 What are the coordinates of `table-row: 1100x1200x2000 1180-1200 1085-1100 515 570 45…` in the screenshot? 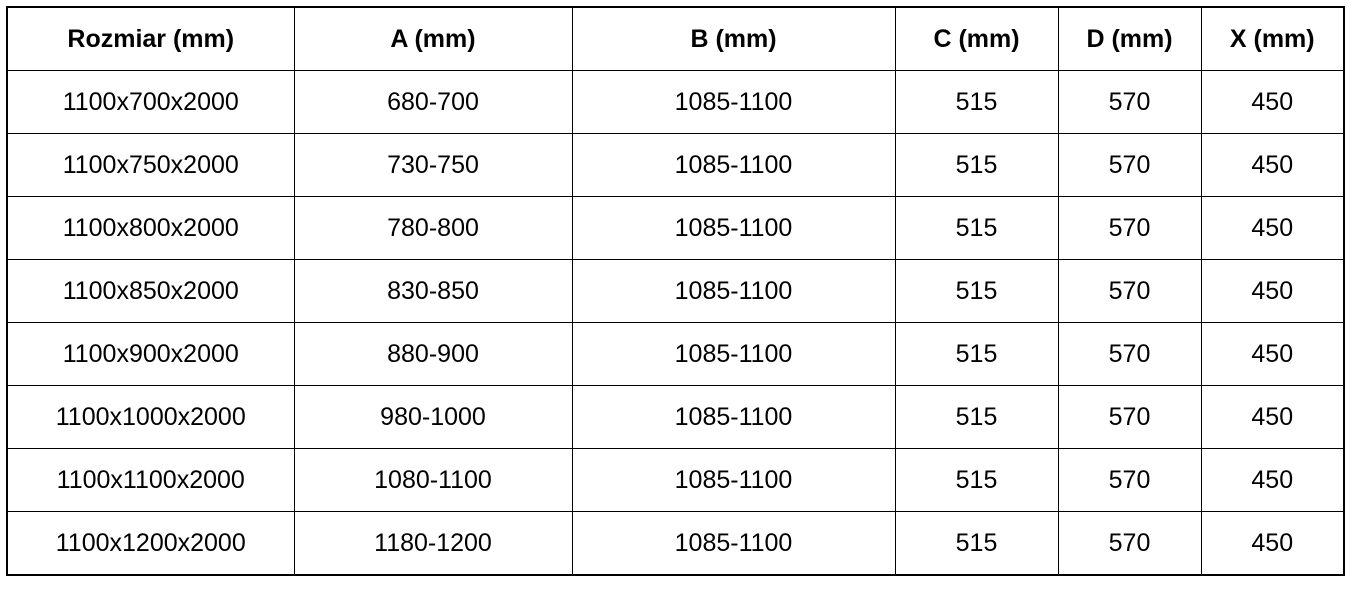 It's located at (675, 543).